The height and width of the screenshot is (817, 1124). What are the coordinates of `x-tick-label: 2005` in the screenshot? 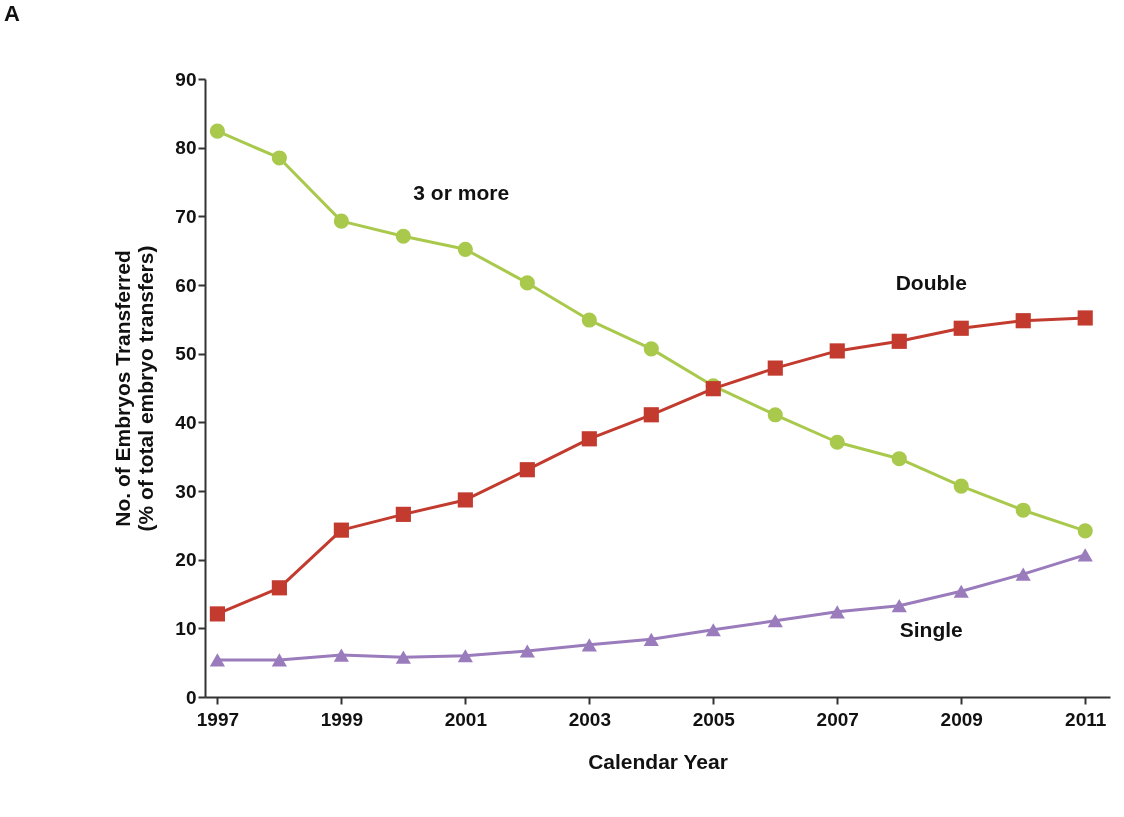 It's located at (714, 719).